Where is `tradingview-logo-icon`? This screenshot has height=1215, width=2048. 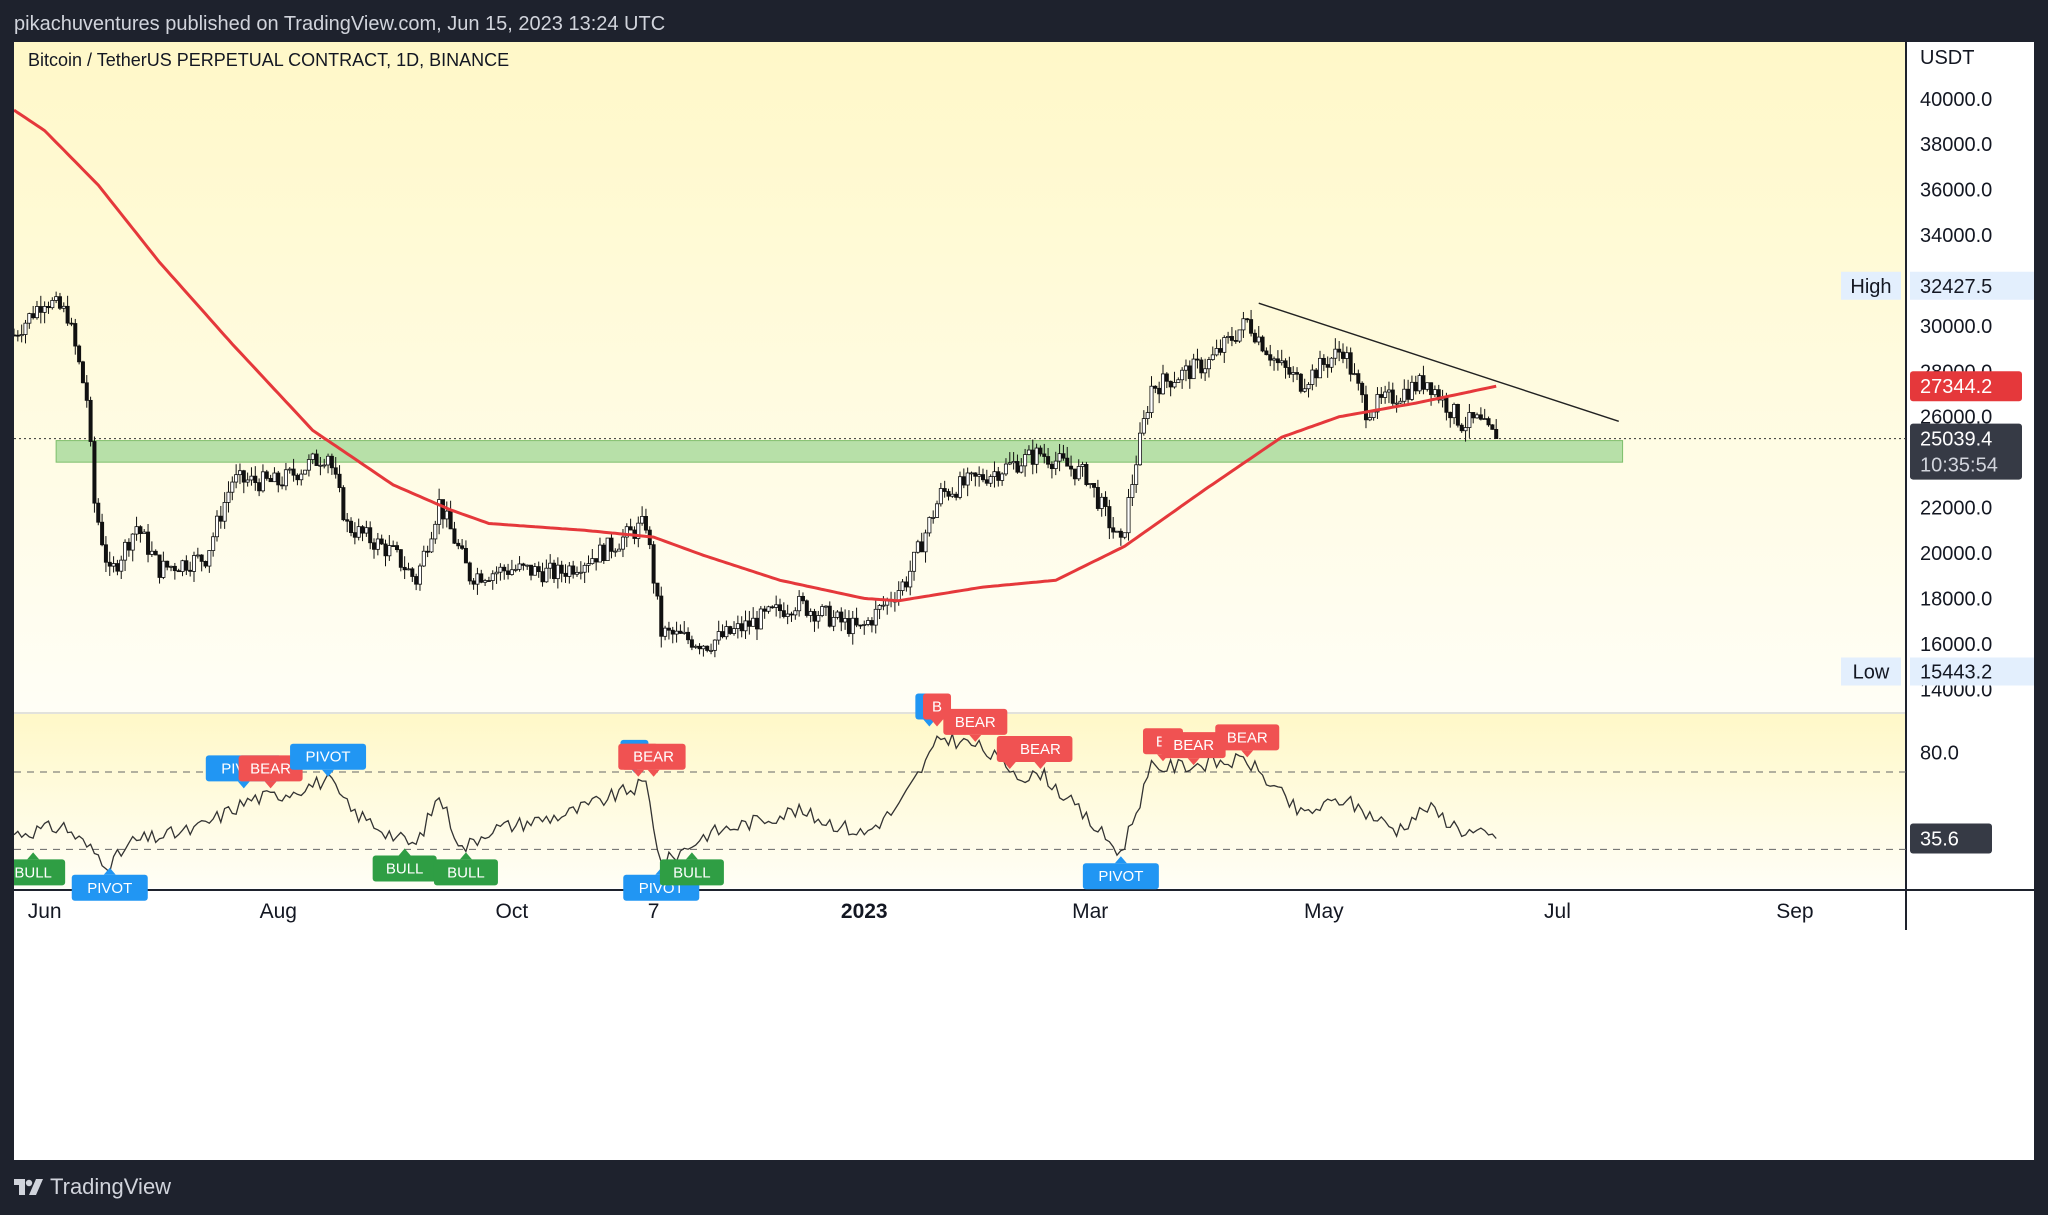 tradingview-logo-icon is located at coordinates (28, 1187).